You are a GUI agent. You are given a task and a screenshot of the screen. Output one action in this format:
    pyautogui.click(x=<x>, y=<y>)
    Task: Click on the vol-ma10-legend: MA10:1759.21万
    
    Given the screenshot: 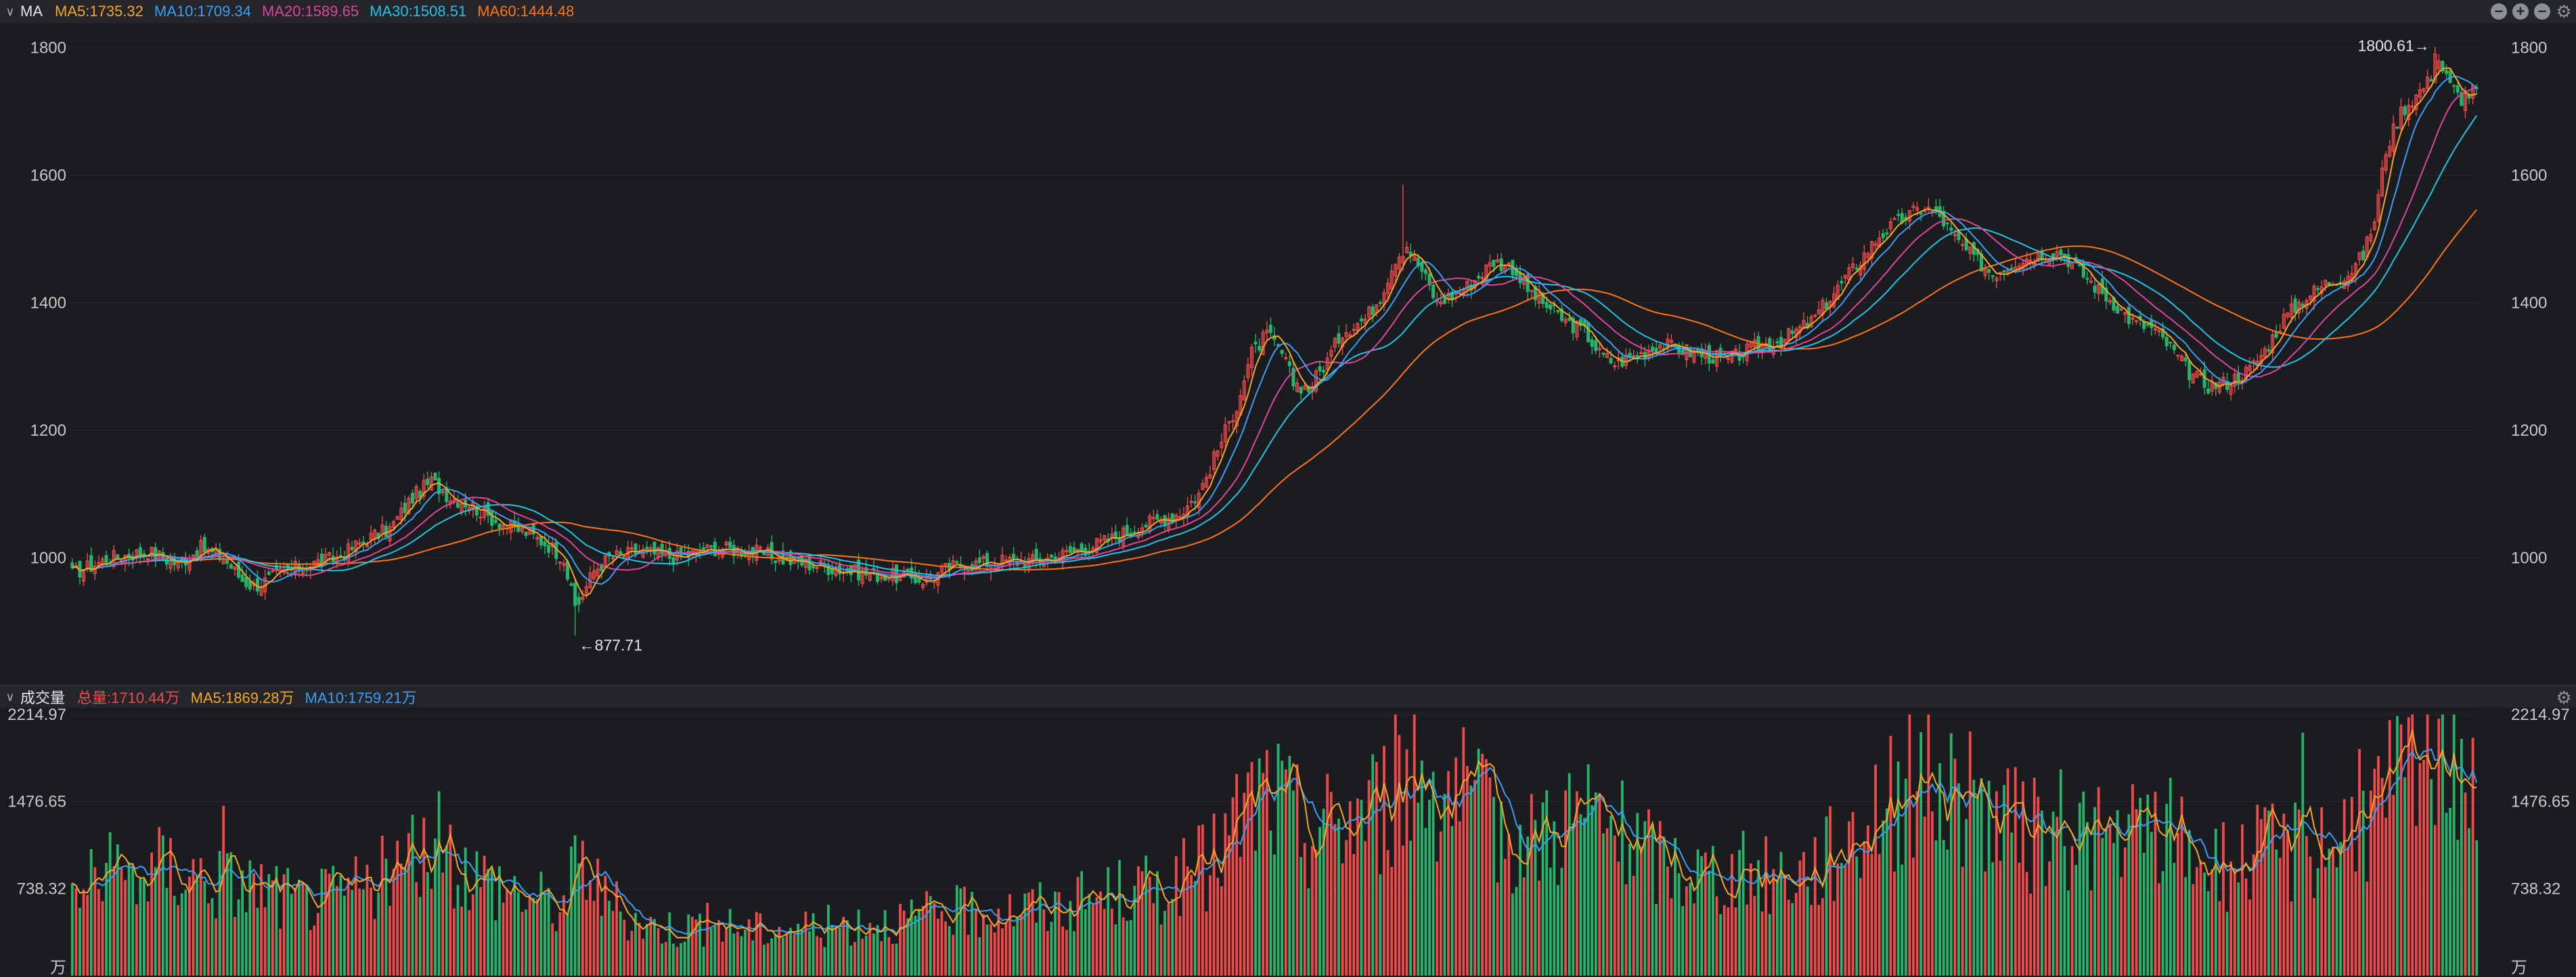 What is the action you would take?
    pyautogui.click(x=361, y=698)
    